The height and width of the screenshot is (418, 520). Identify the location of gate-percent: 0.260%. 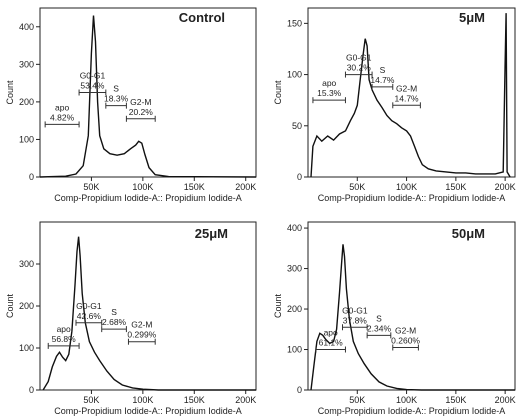
(405, 340).